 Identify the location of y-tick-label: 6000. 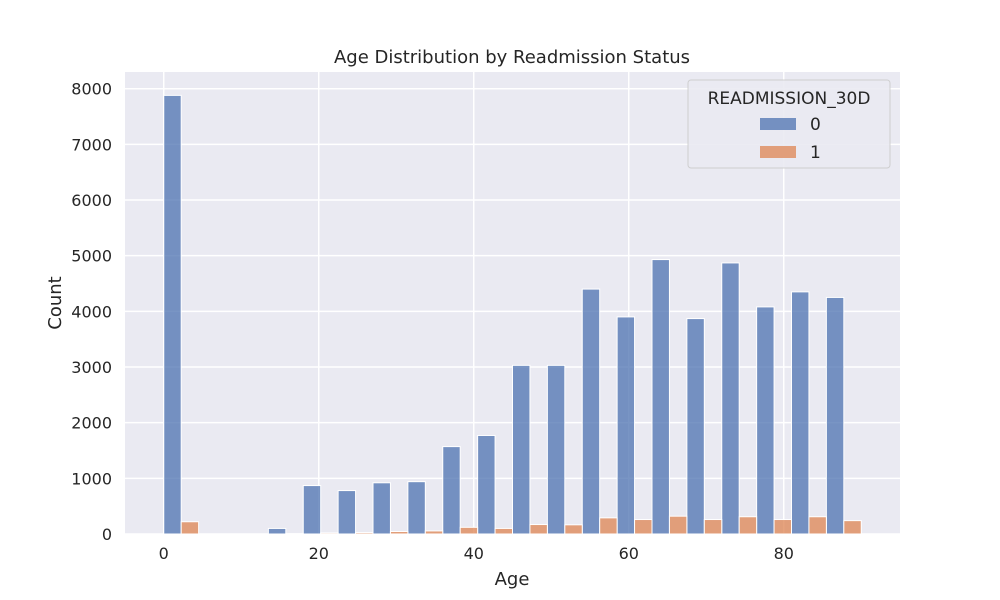
(91, 200).